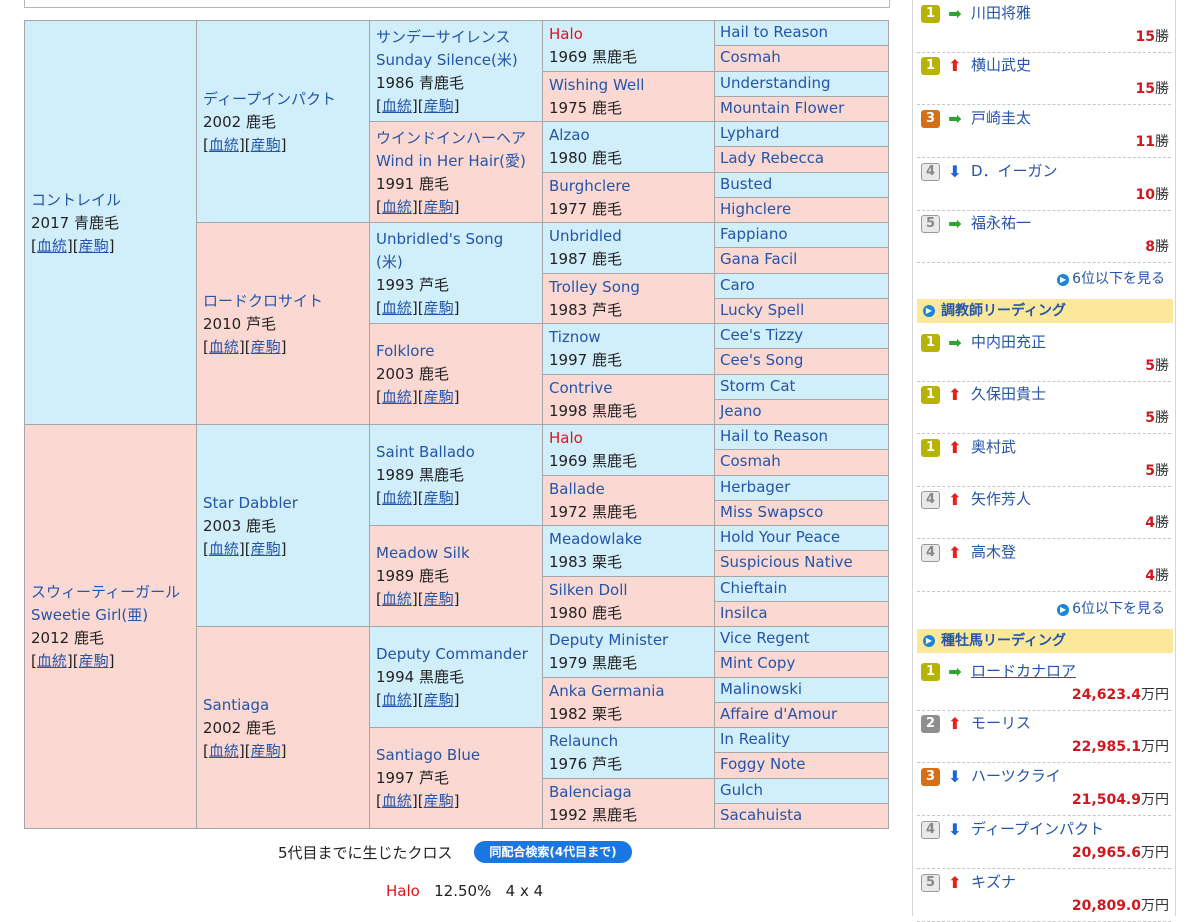 The image size is (1200, 922). Describe the element at coordinates (755, 739) in the screenshot. I see `horse-name-link: In Reality` at that location.